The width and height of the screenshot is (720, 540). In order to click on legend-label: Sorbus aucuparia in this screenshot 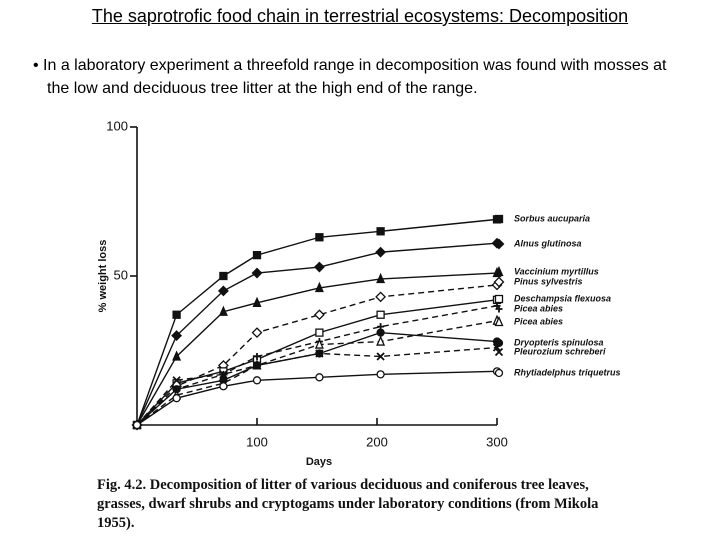, I will do `click(552, 218)`.